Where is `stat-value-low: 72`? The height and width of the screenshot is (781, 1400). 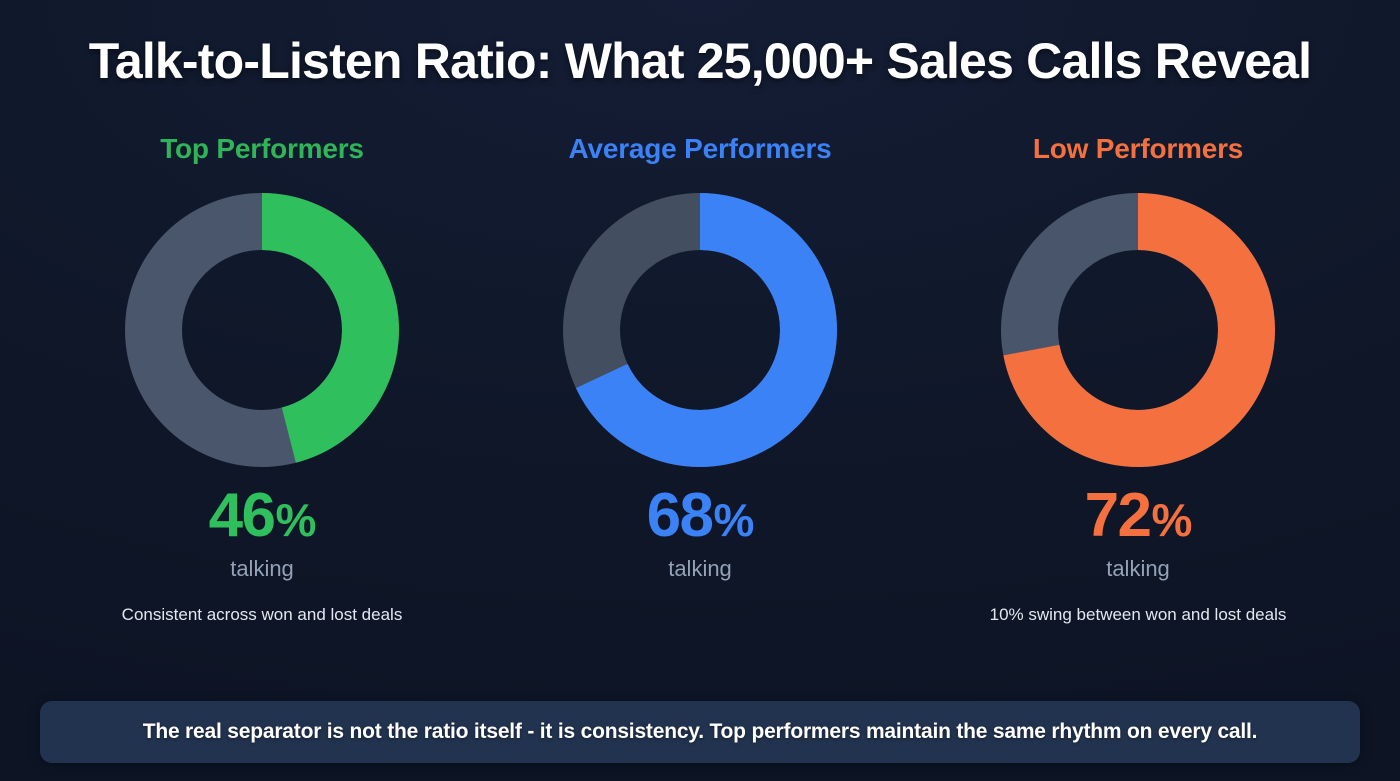
stat-value-low: 72 is located at coordinates (1118, 515).